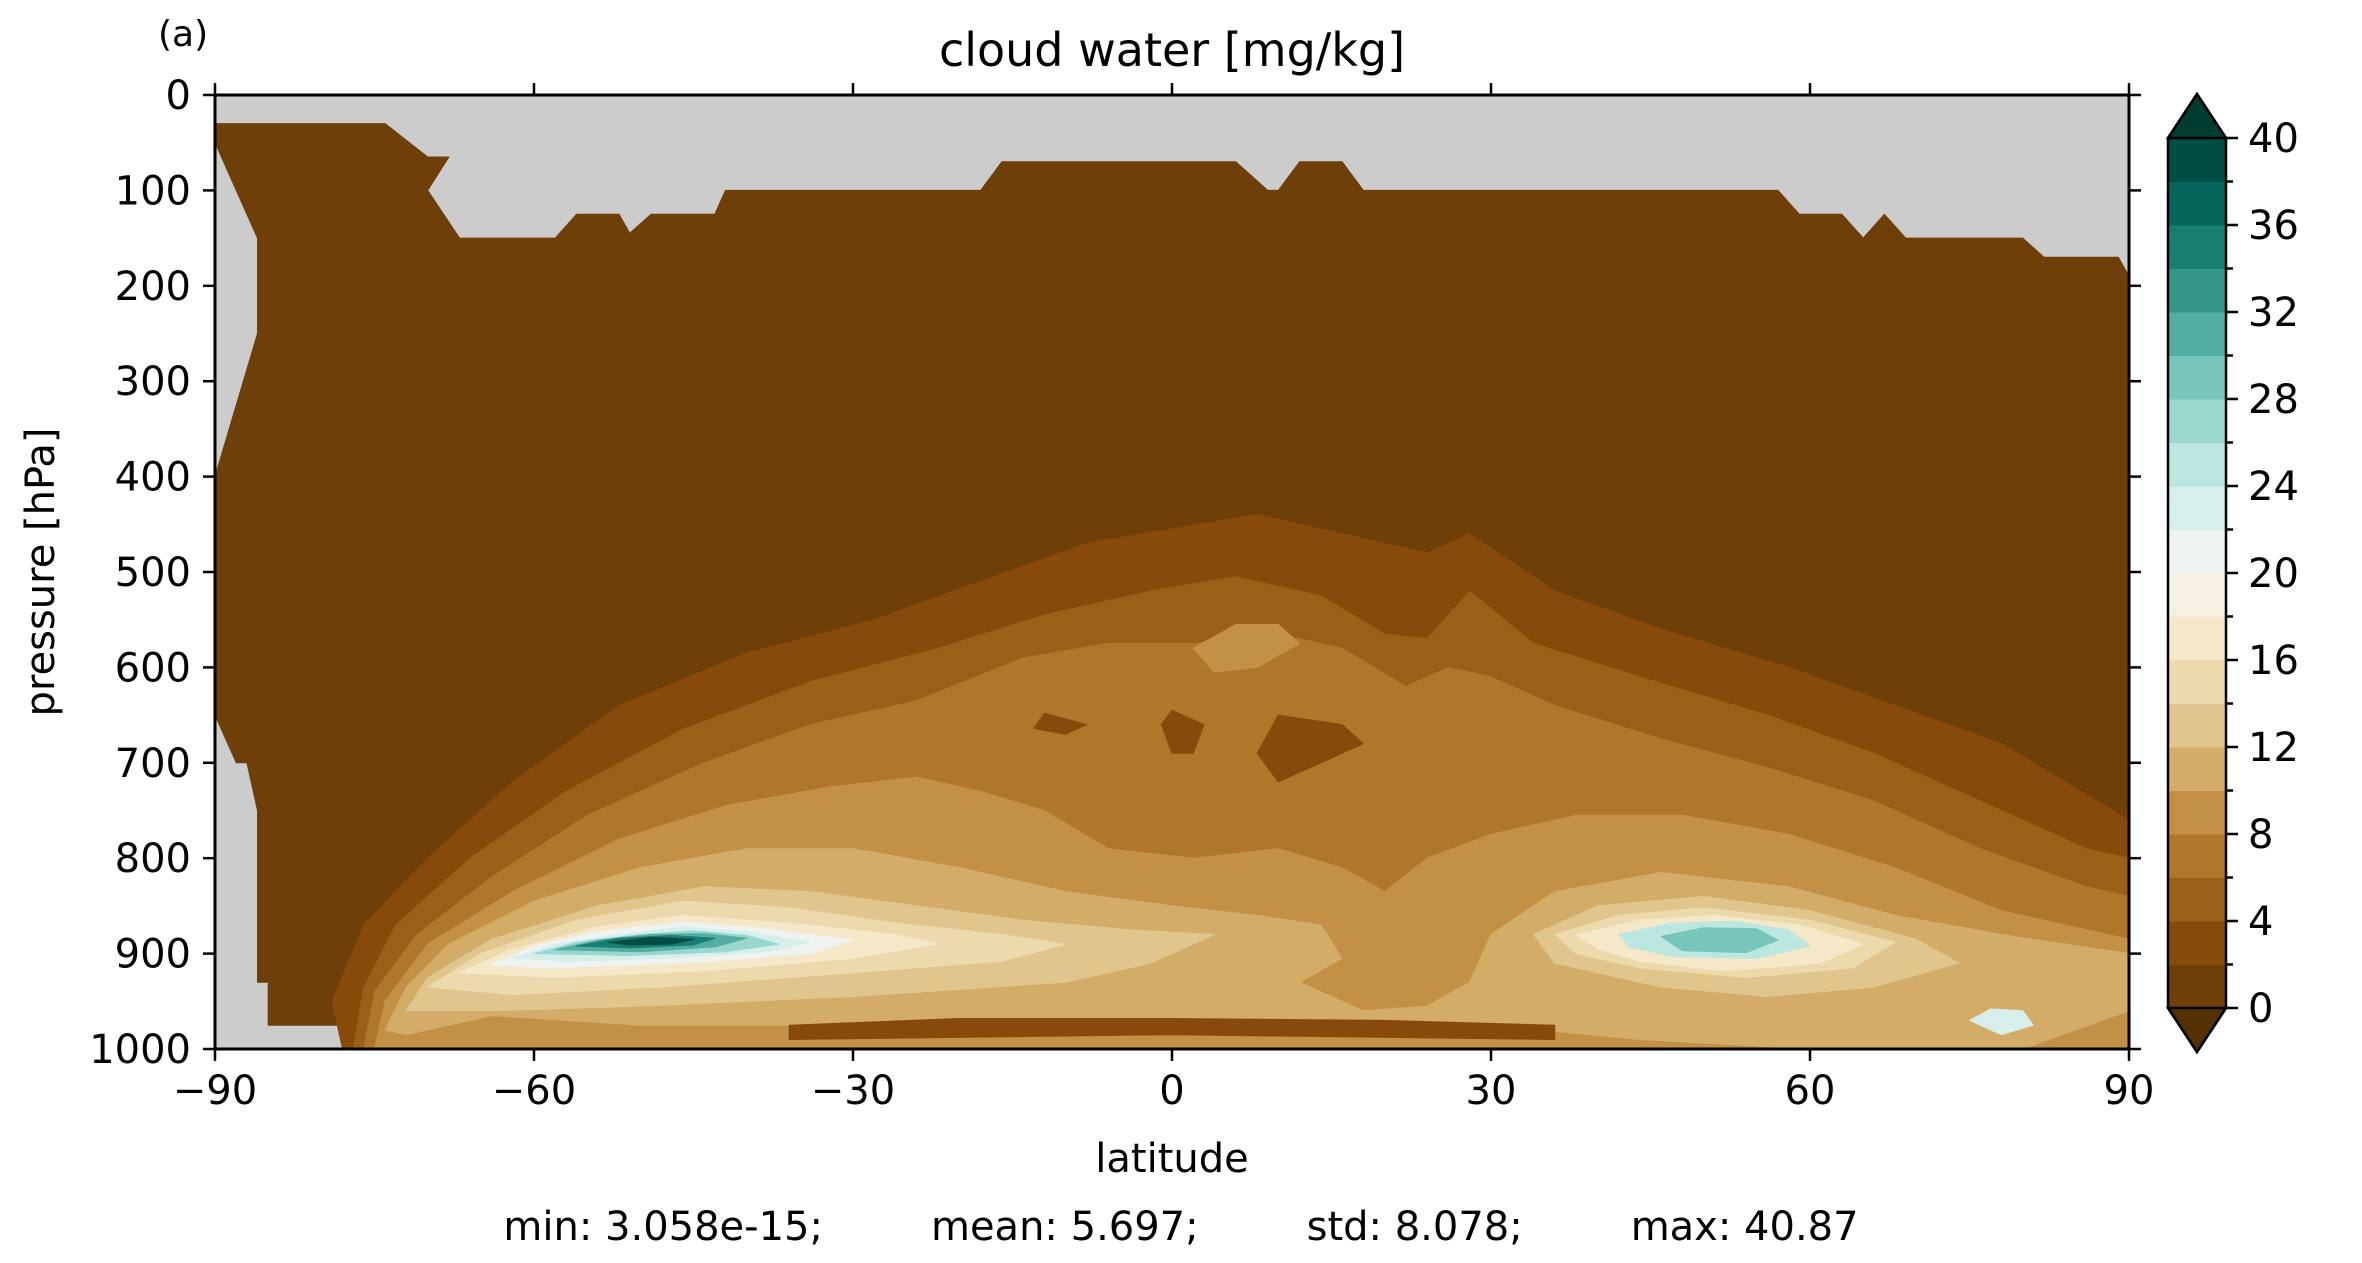 The image size is (2362, 1263). Describe the element at coordinates (1171, 1159) in the screenshot. I see `x-axis-label: latitude` at that location.